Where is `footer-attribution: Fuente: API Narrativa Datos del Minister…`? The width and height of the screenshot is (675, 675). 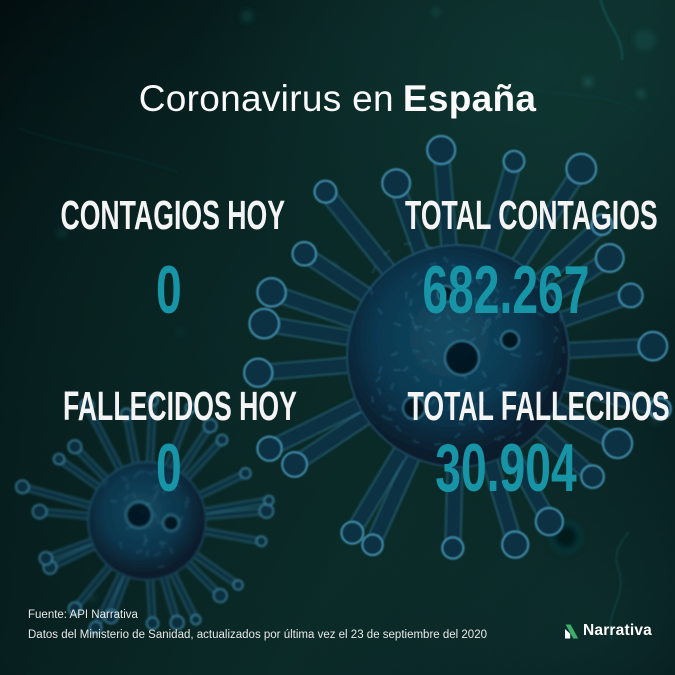 footer-attribution: Fuente: API Narrativa Datos del Minister… is located at coordinates (257, 625).